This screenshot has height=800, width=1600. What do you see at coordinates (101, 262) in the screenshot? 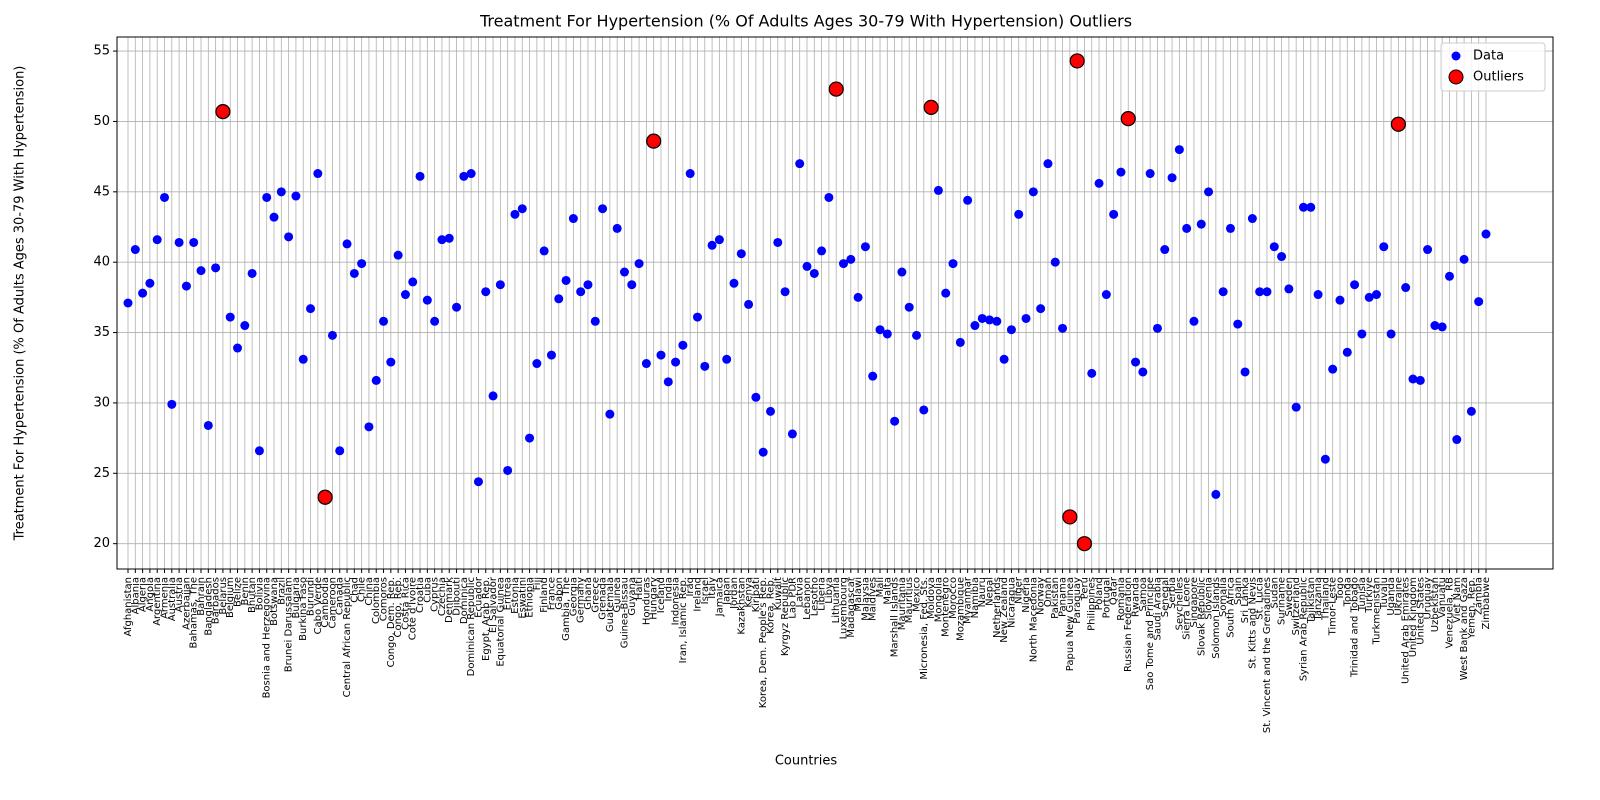
I see `y-tick-label: 40` at bounding box center [101, 262].